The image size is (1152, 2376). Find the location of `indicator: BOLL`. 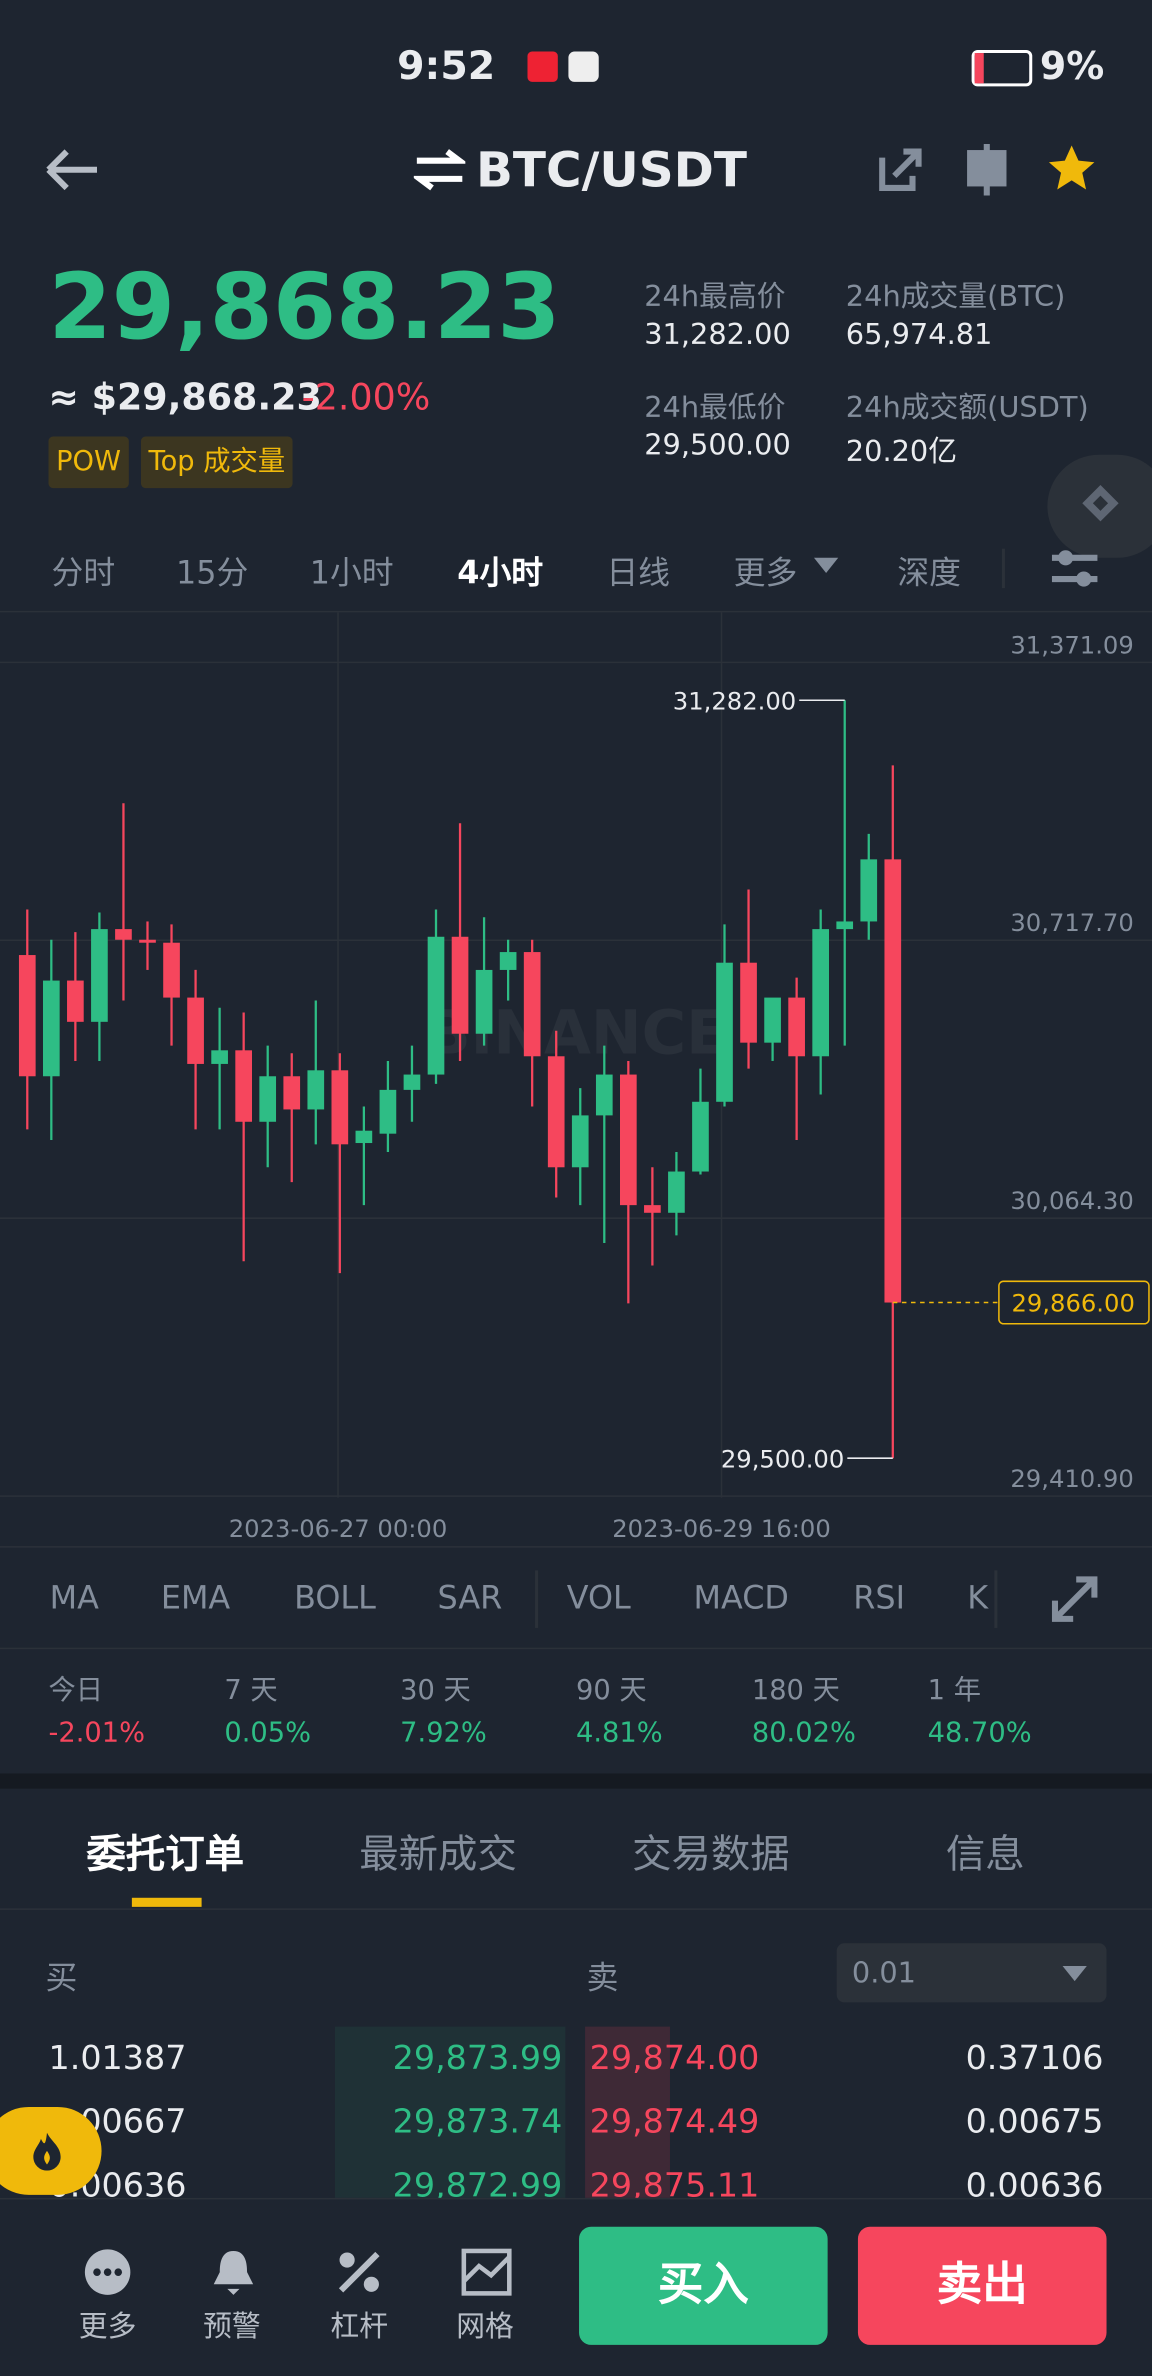

indicator: BOLL is located at coordinates (335, 1597).